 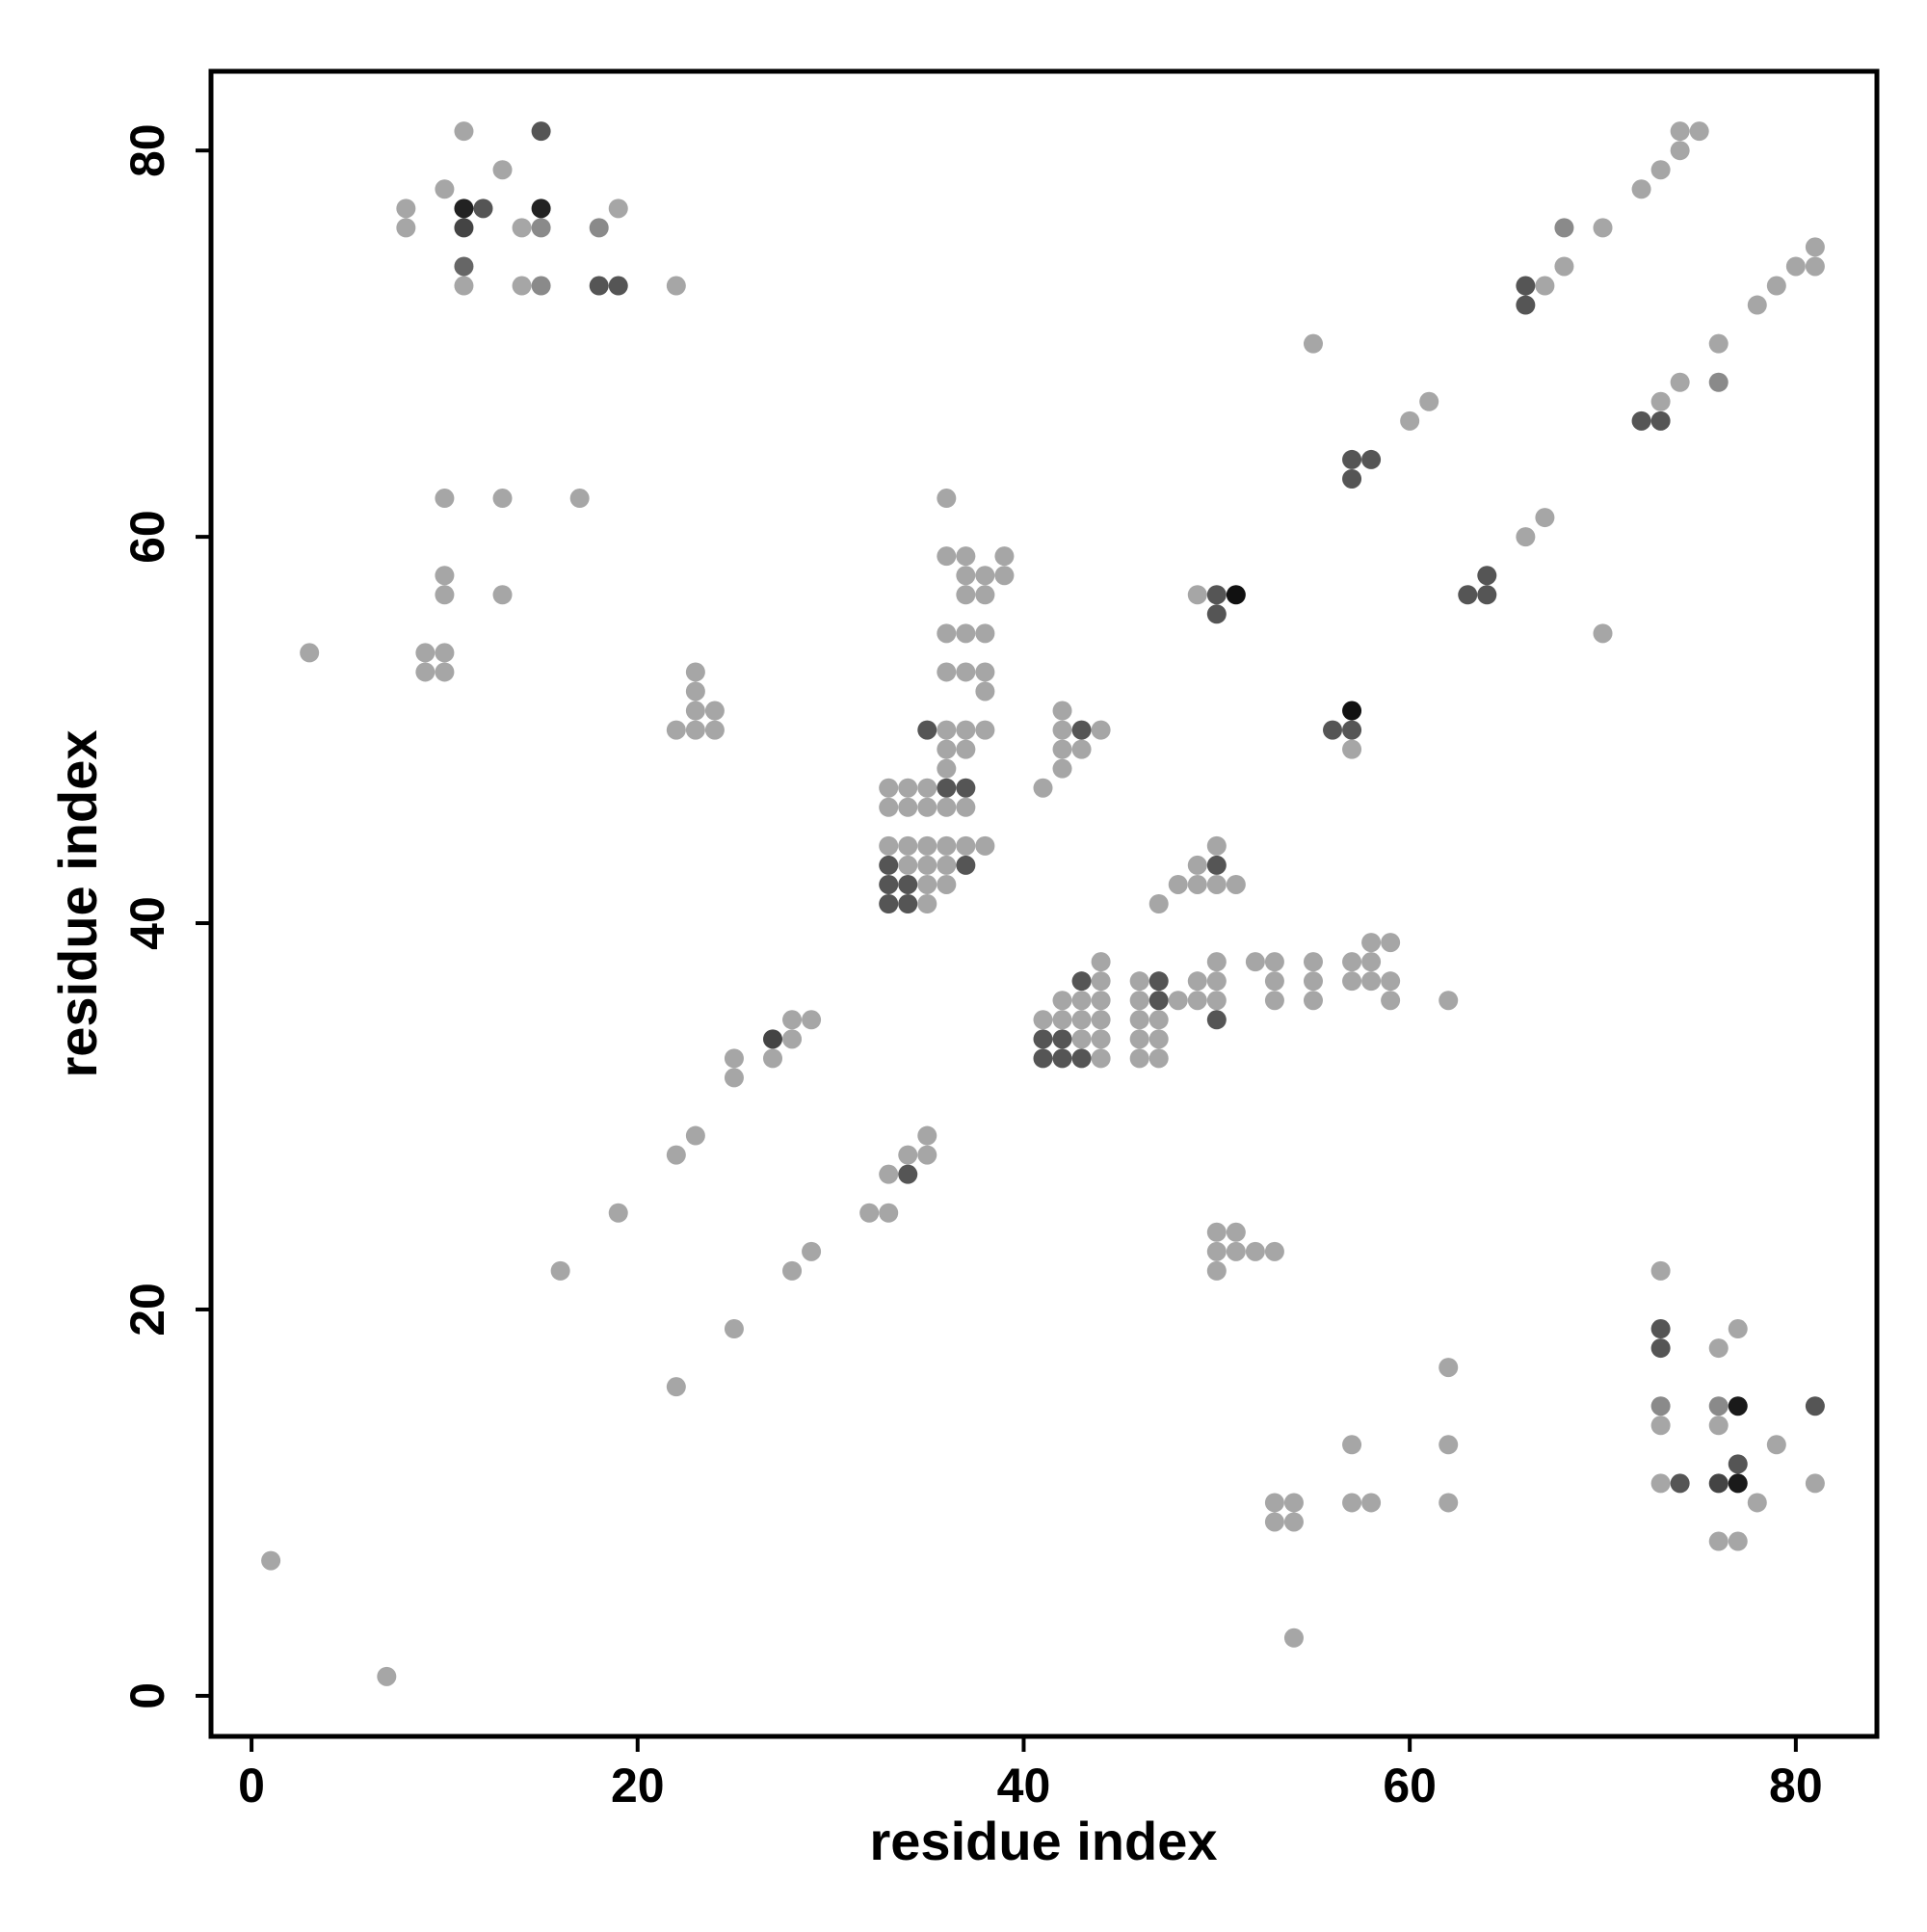 I want to click on y-tick-label: 80, so click(x=147, y=150).